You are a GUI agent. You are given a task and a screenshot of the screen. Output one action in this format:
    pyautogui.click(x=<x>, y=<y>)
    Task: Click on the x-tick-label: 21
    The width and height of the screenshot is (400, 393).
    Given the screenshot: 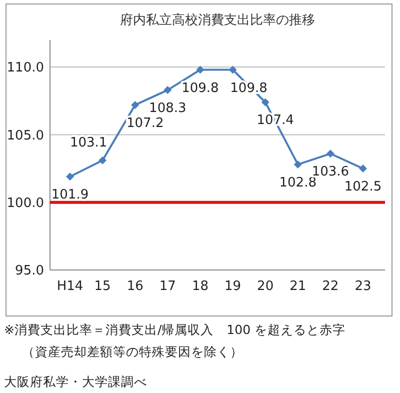 What is the action you would take?
    pyautogui.click(x=298, y=286)
    